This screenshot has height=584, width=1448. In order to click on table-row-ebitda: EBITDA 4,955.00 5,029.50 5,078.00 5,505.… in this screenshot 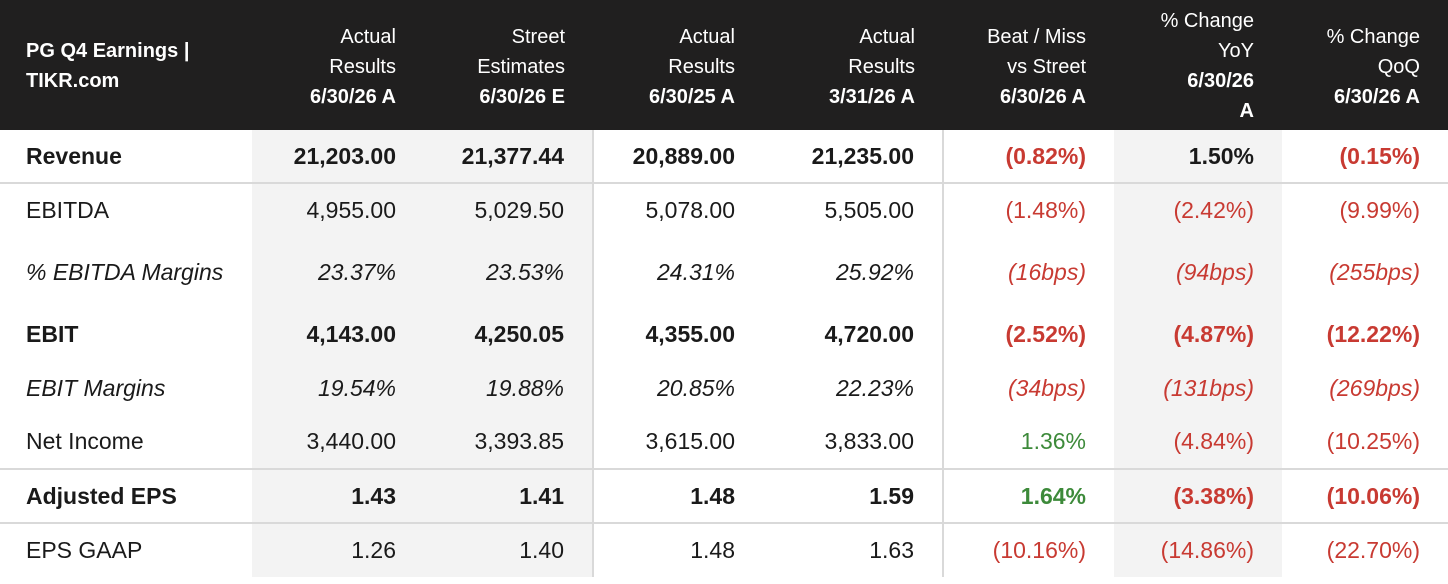, I will do `click(724, 210)`.